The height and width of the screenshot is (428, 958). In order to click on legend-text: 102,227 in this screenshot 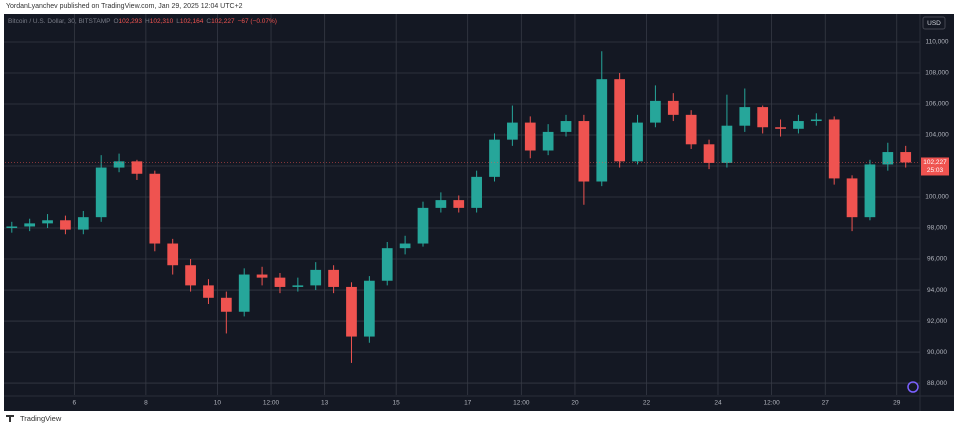, I will do `click(223, 21)`.